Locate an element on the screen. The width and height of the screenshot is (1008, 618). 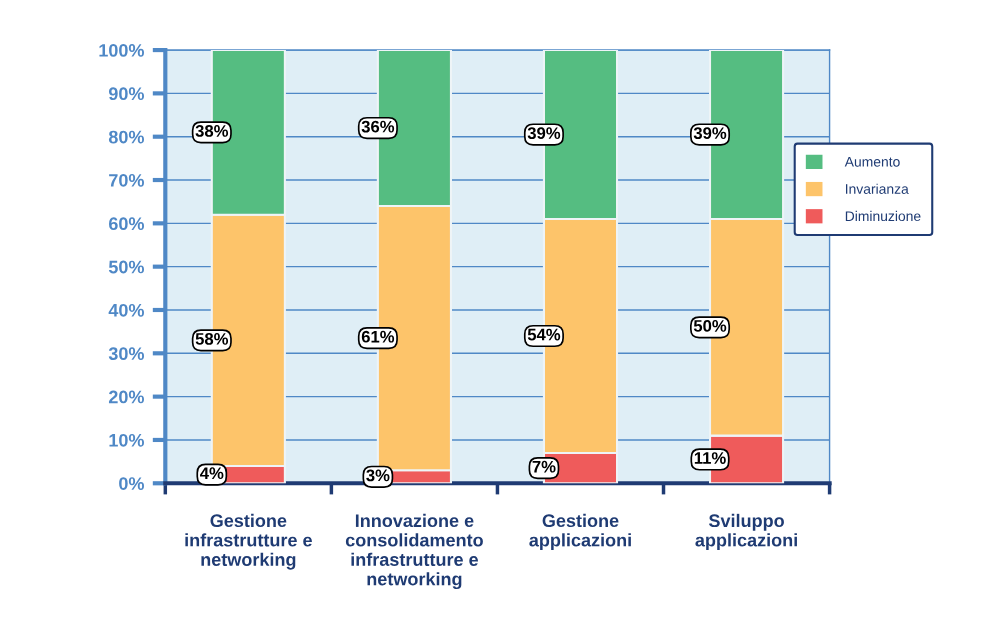
data-label: 54% is located at coordinates (544, 334).